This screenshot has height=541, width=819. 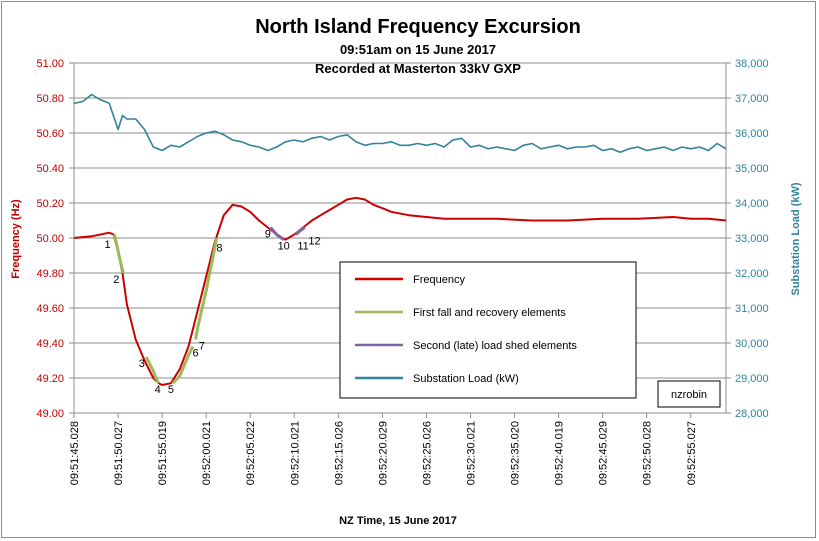 What do you see at coordinates (796, 238) in the screenshot?
I see `y-axis-right-label: Substation Load (kW)` at bounding box center [796, 238].